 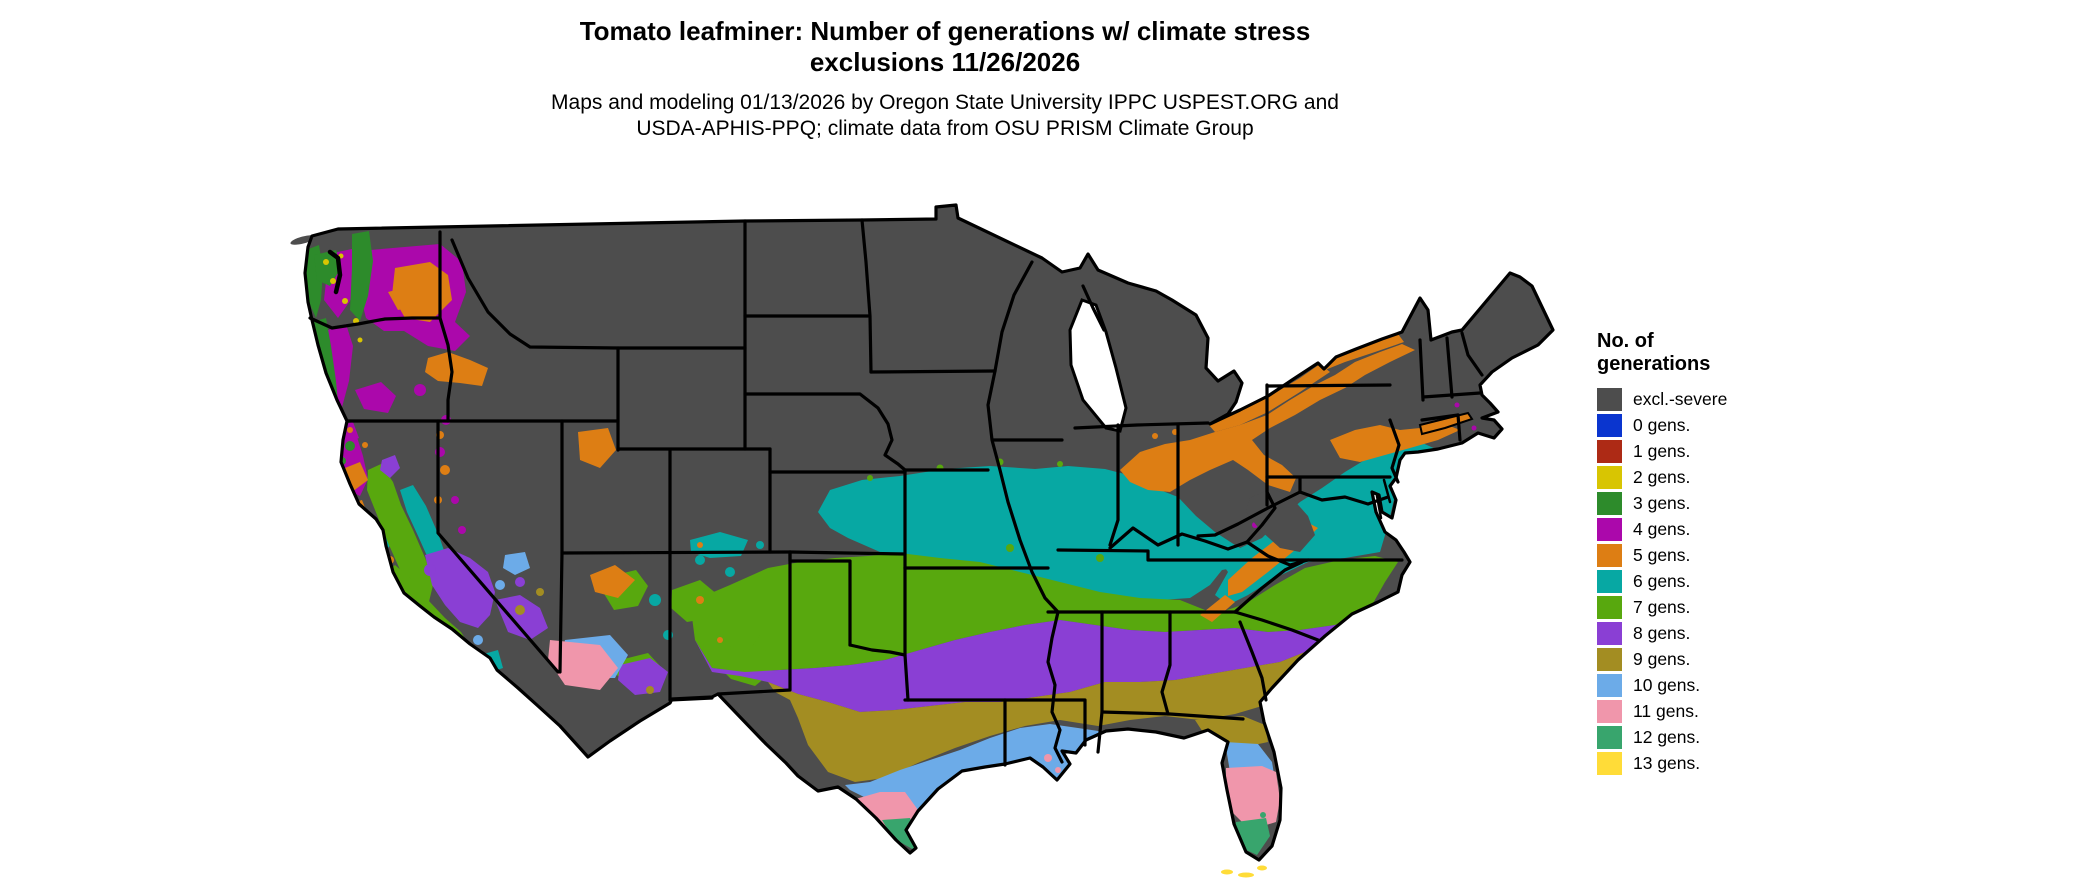 What do you see at coordinates (303, 240) in the screenshot?
I see `vancouver-island-fragment` at bounding box center [303, 240].